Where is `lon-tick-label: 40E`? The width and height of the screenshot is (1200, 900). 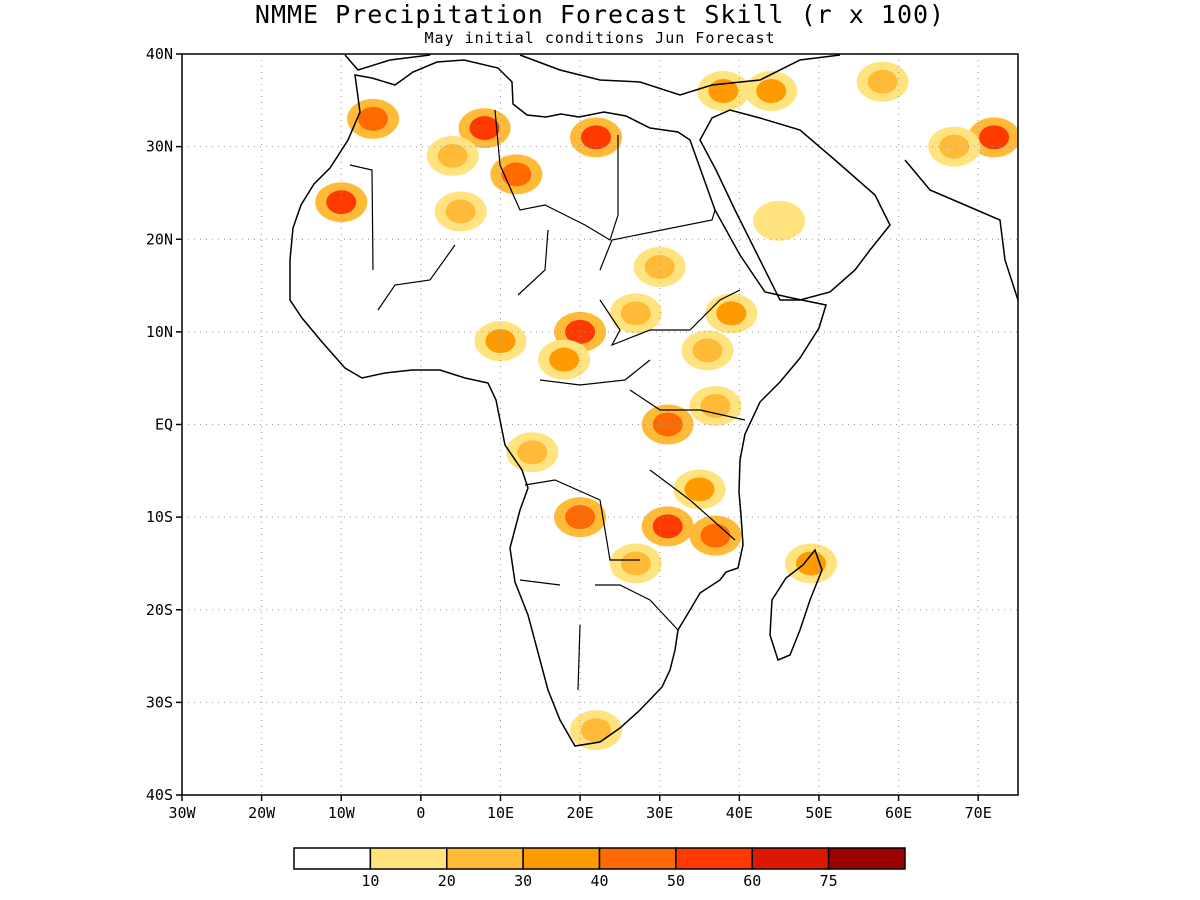
lon-tick-label: 40E is located at coordinates (739, 813).